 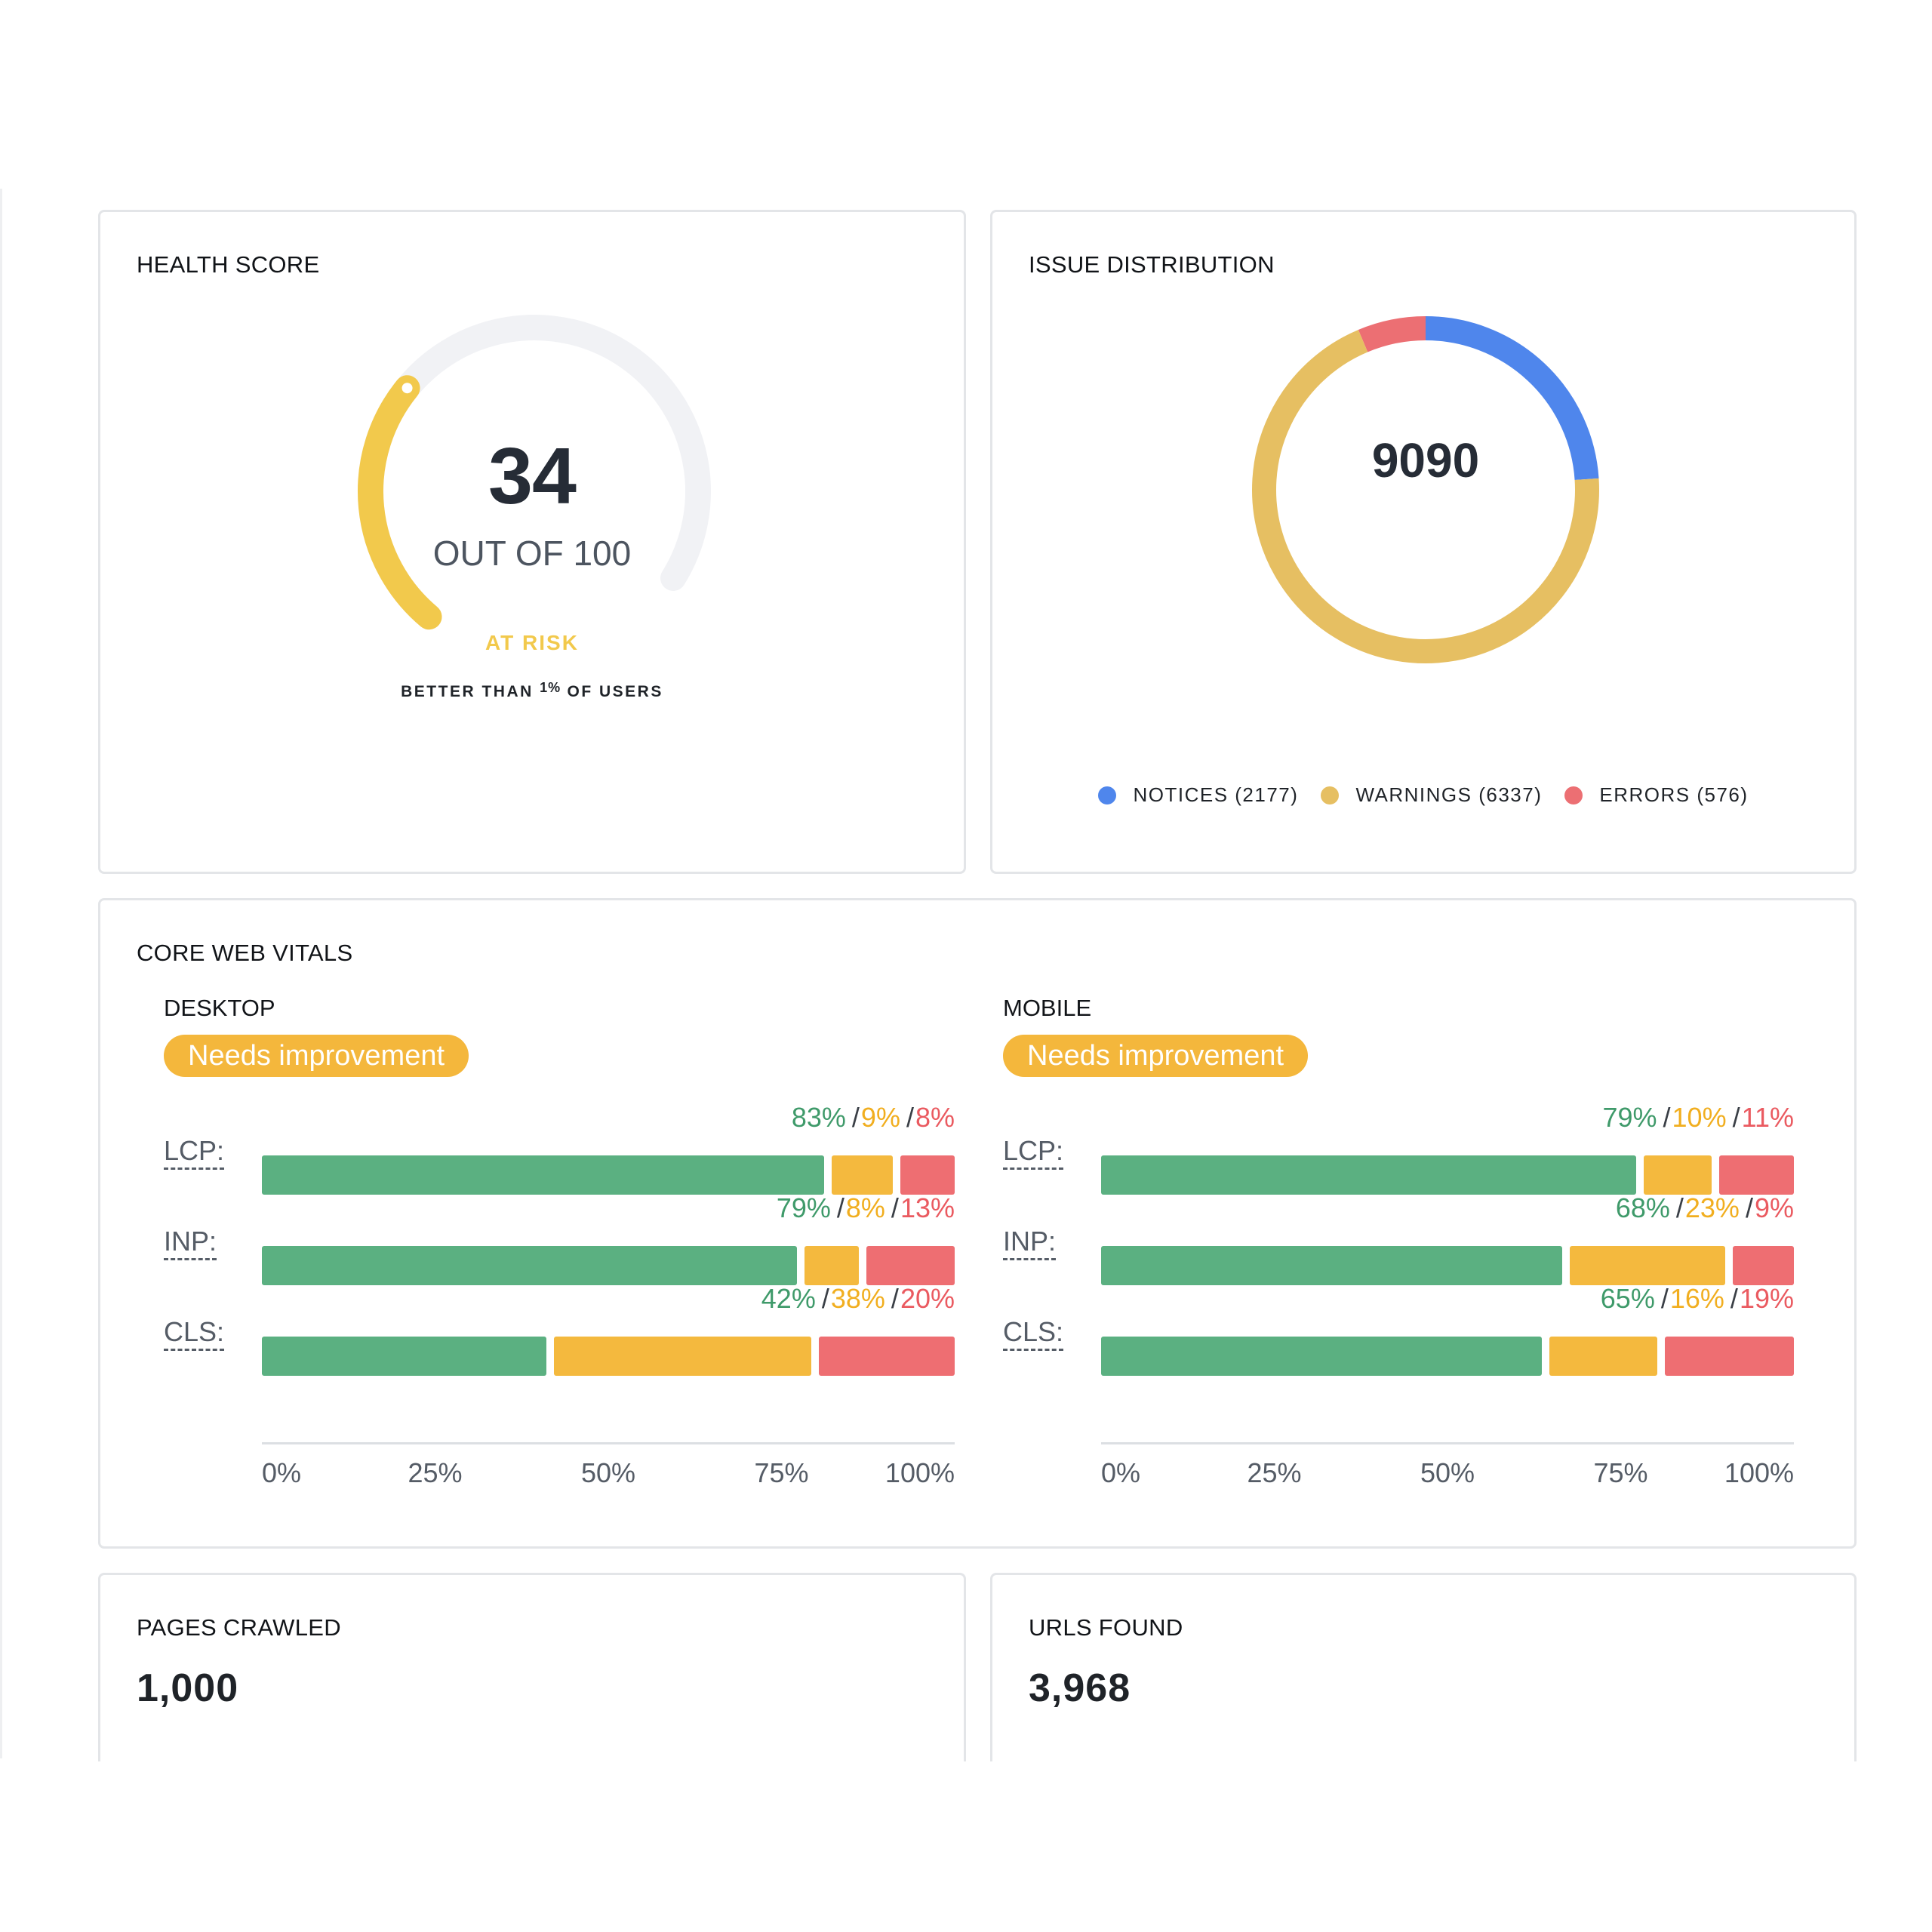 What do you see at coordinates (1274, 1472) in the screenshot?
I see `axis-tick-label: 25%` at bounding box center [1274, 1472].